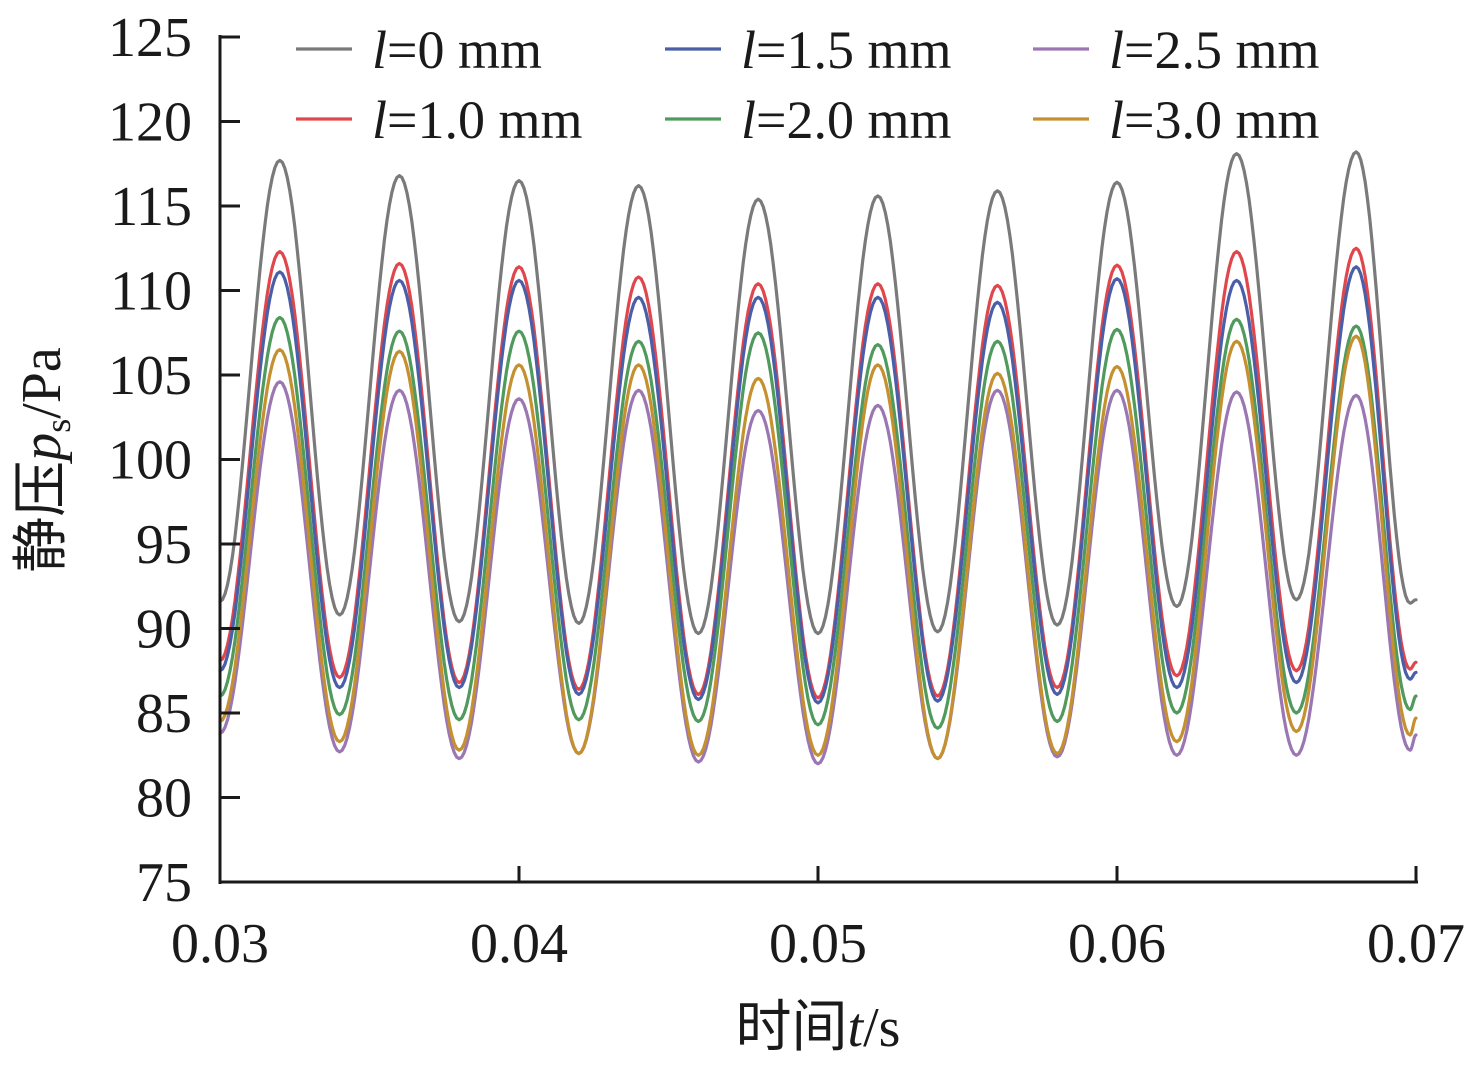 The height and width of the screenshot is (1068, 1471). Describe the element at coordinates (42, 383) in the screenshot. I see `y-axis-title-unit: /Pa` at that location.